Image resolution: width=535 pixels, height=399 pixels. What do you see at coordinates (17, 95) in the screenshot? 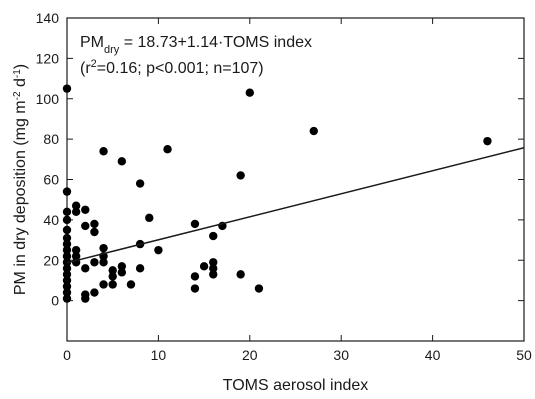
I see `y-axis-label-exp1: -2` at bounding box center [17, 95].